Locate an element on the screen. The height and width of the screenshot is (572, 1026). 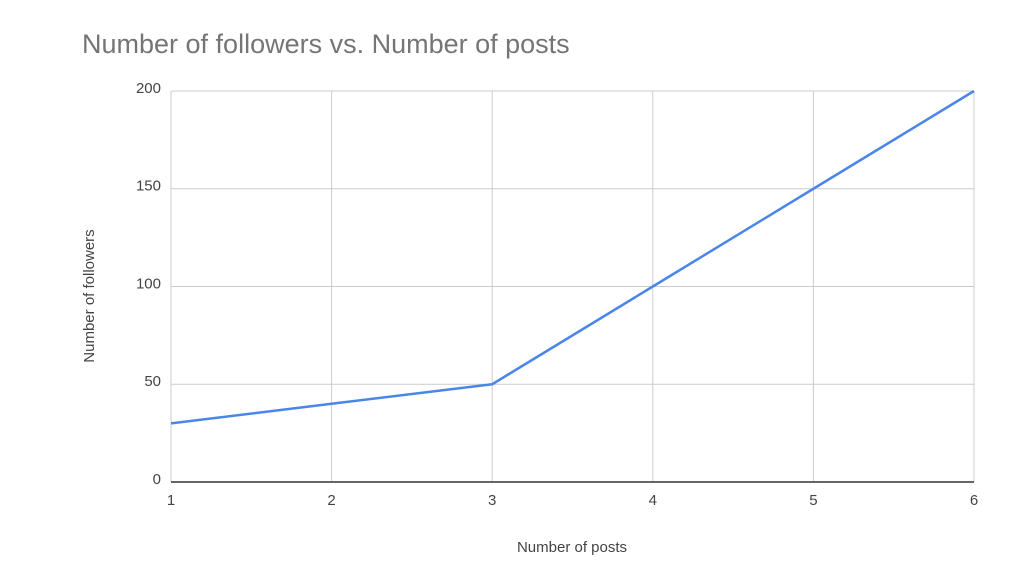
x-tick-label: 4 is located at coordinates (653, 500).